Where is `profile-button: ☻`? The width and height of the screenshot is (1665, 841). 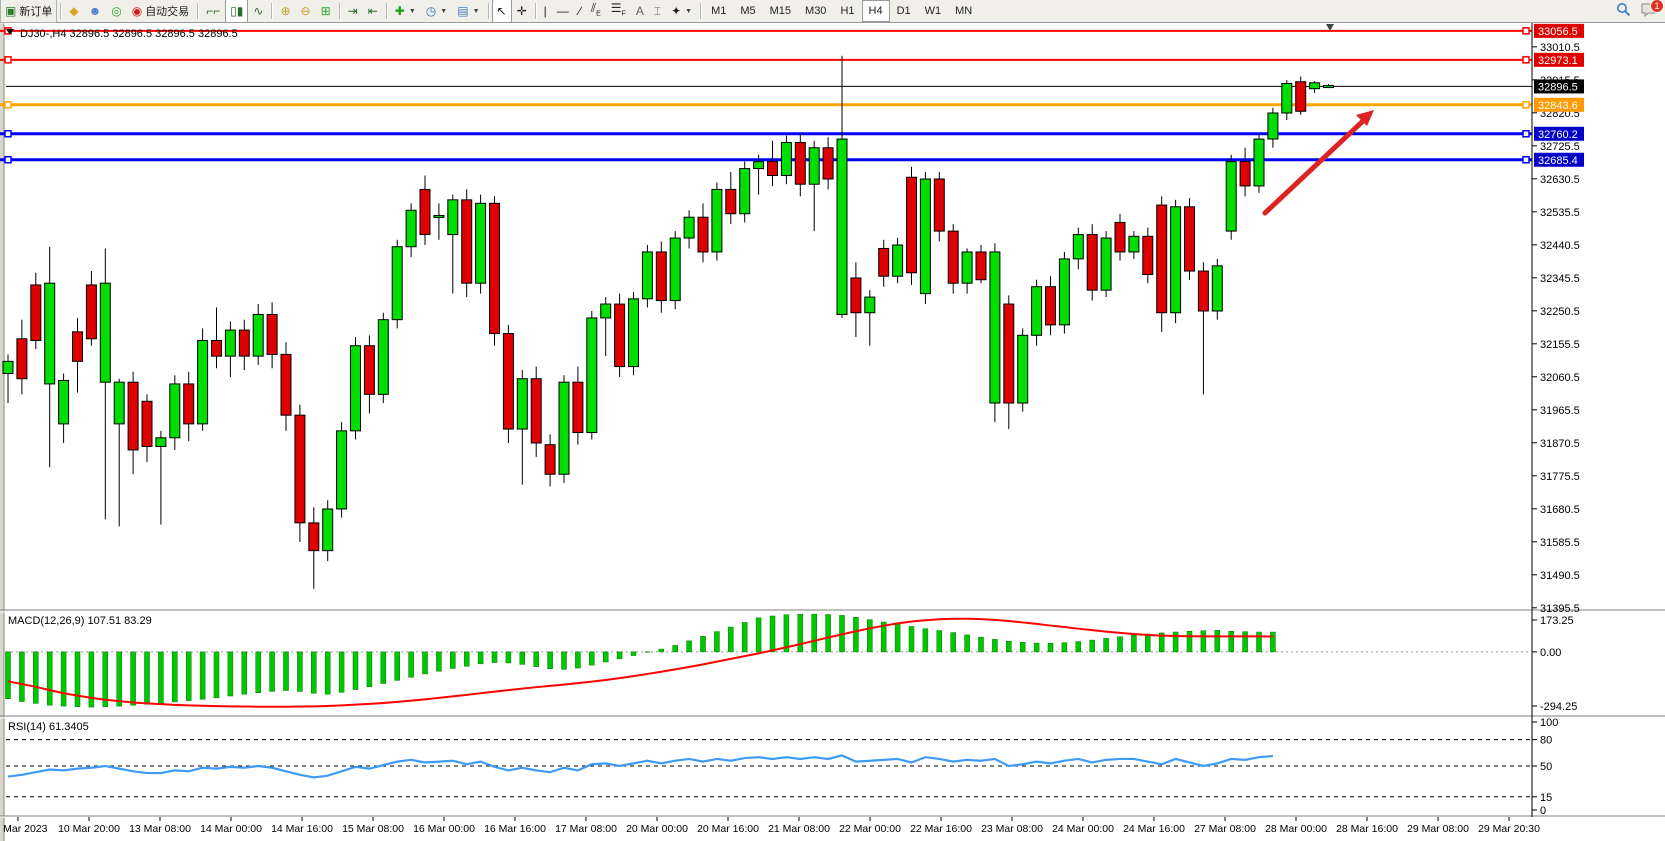 profile-button: ☻ is located at coordinates (95, 11).